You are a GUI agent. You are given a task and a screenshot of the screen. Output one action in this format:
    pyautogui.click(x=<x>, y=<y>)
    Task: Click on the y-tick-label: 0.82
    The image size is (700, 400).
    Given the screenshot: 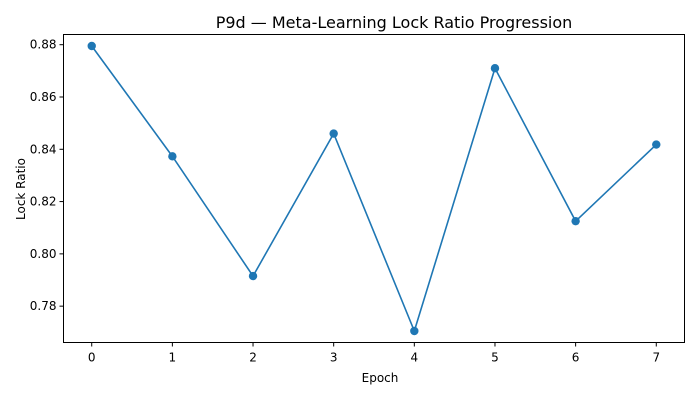 What is the action you would take?
    pyautogui.click(x=43, y=202)
    